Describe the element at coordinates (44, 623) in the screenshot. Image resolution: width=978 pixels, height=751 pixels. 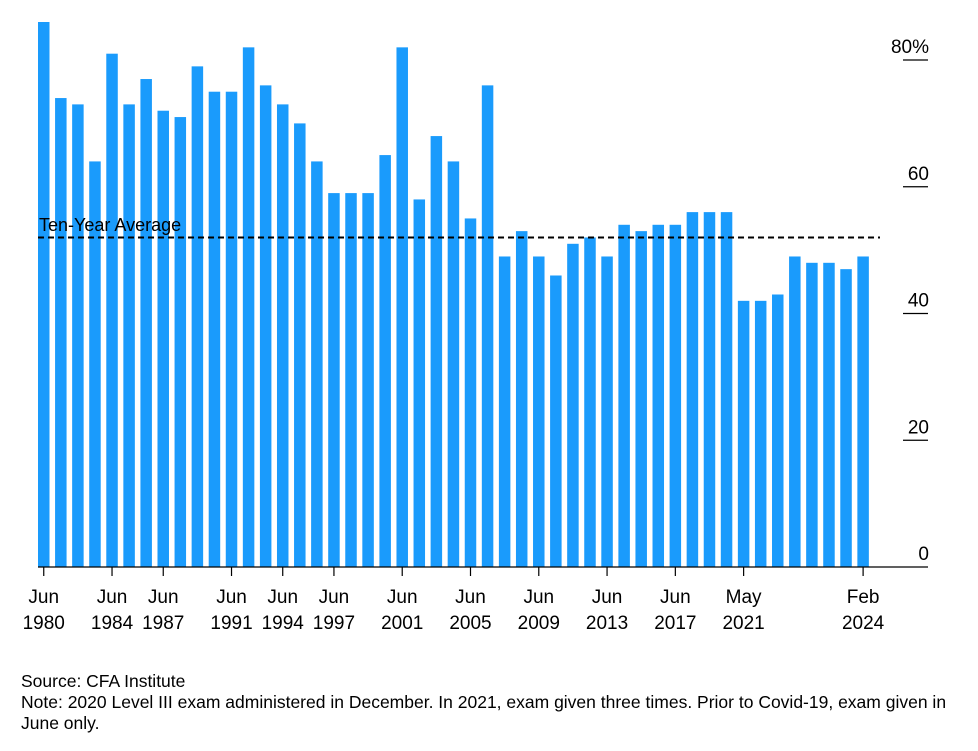
I see `x-tick-year-label: 1980` at that location.